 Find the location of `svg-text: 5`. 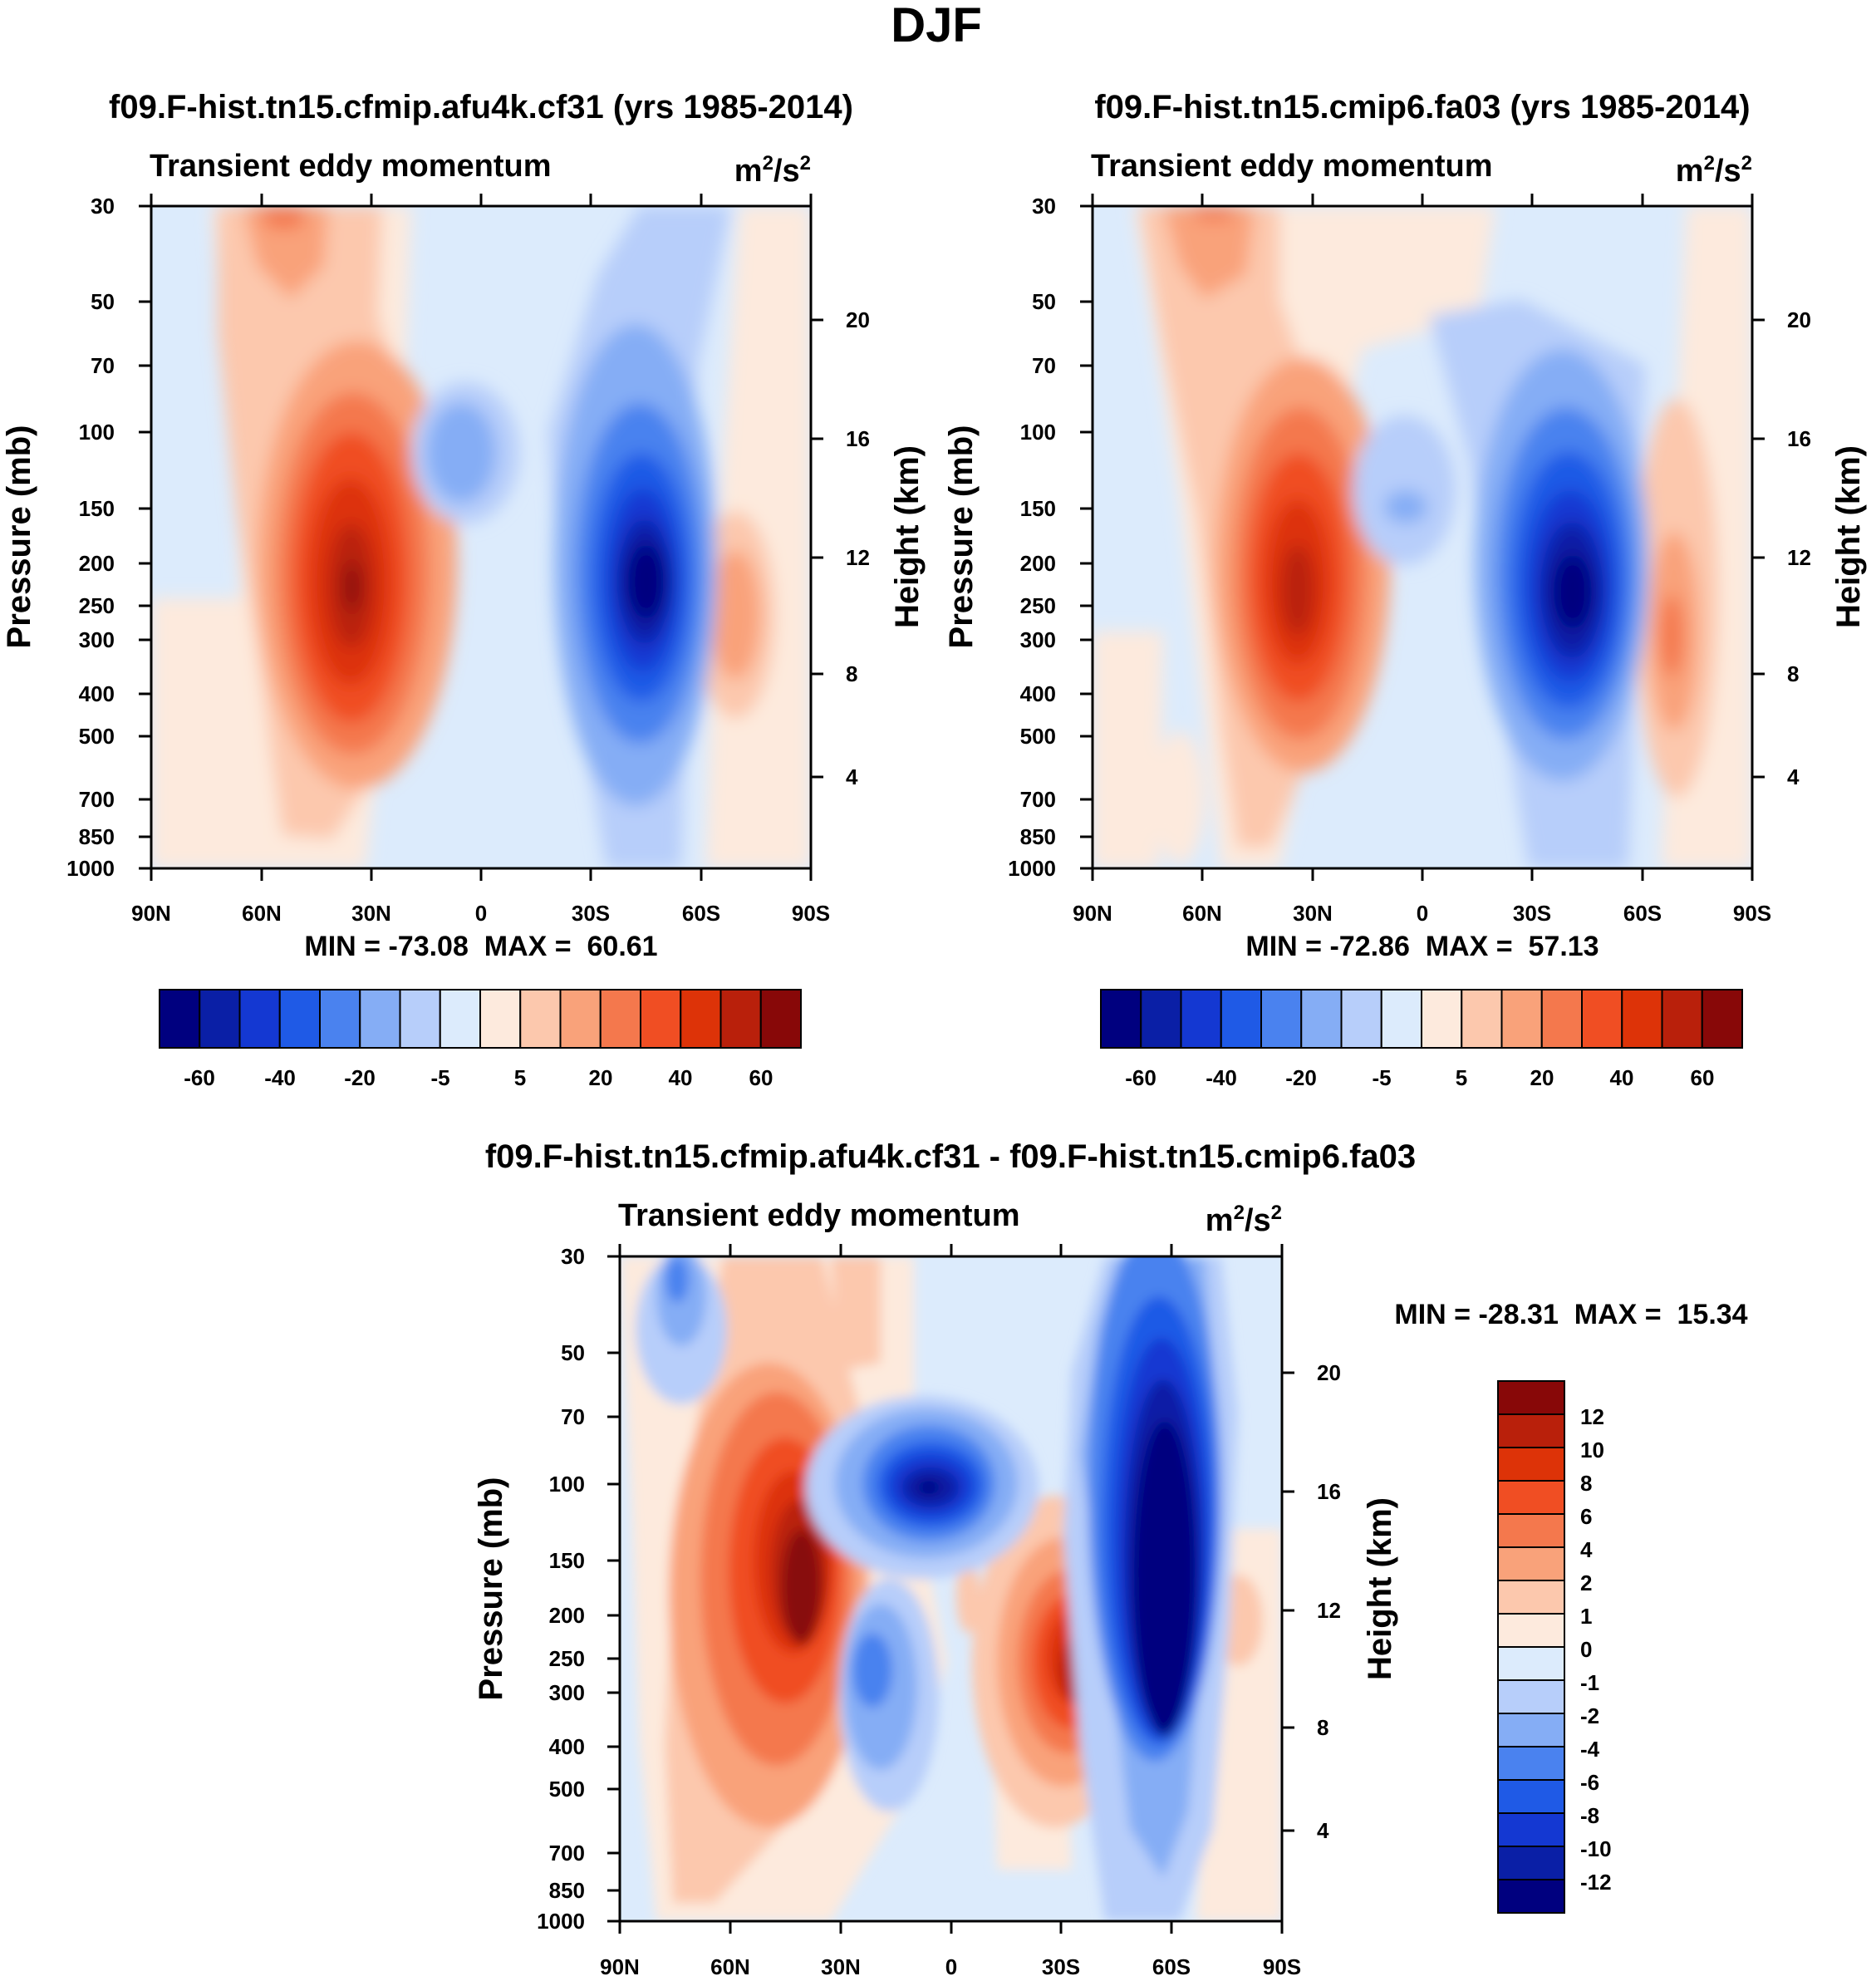

svg-text: 5 is located at coordinates (520, 1077).